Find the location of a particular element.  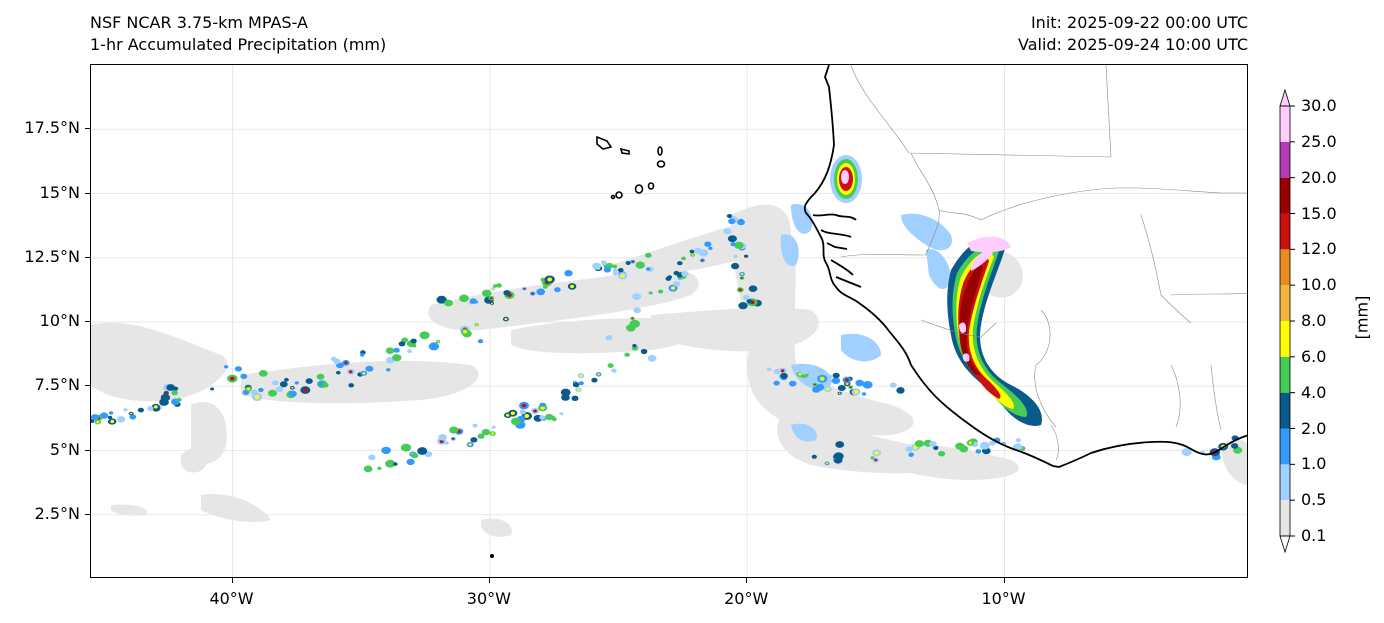

precip-cell-north is located at coordinates (846, 179).